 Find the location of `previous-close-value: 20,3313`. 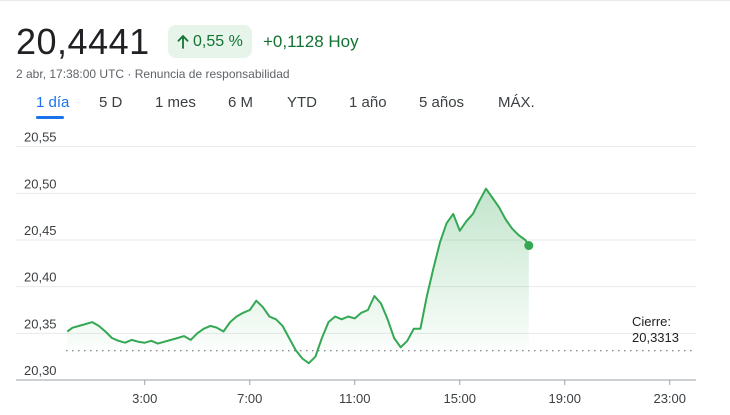

previous-close-value: 20,3313 is located at coordinates (655, 337).